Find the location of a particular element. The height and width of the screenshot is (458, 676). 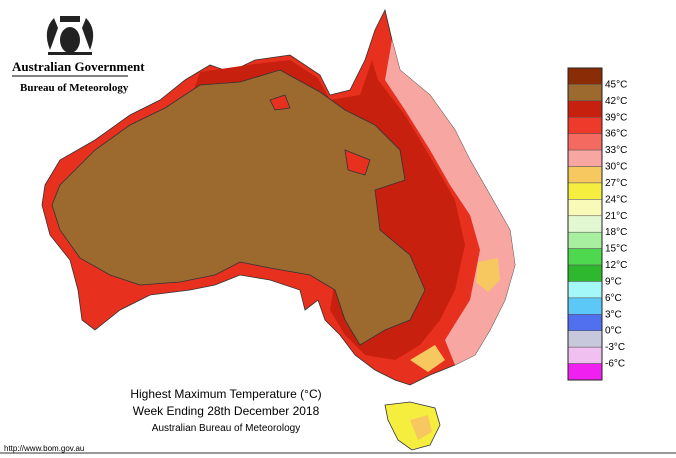

legend-label: 30°C is located at coordinates (616, 167).